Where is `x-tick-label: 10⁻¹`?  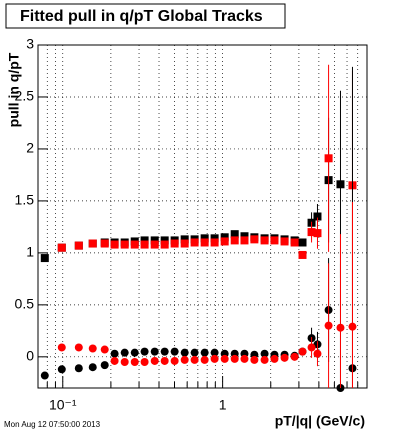 x-tick-label: 10⁻¹ is located at coordinates (63, 405).